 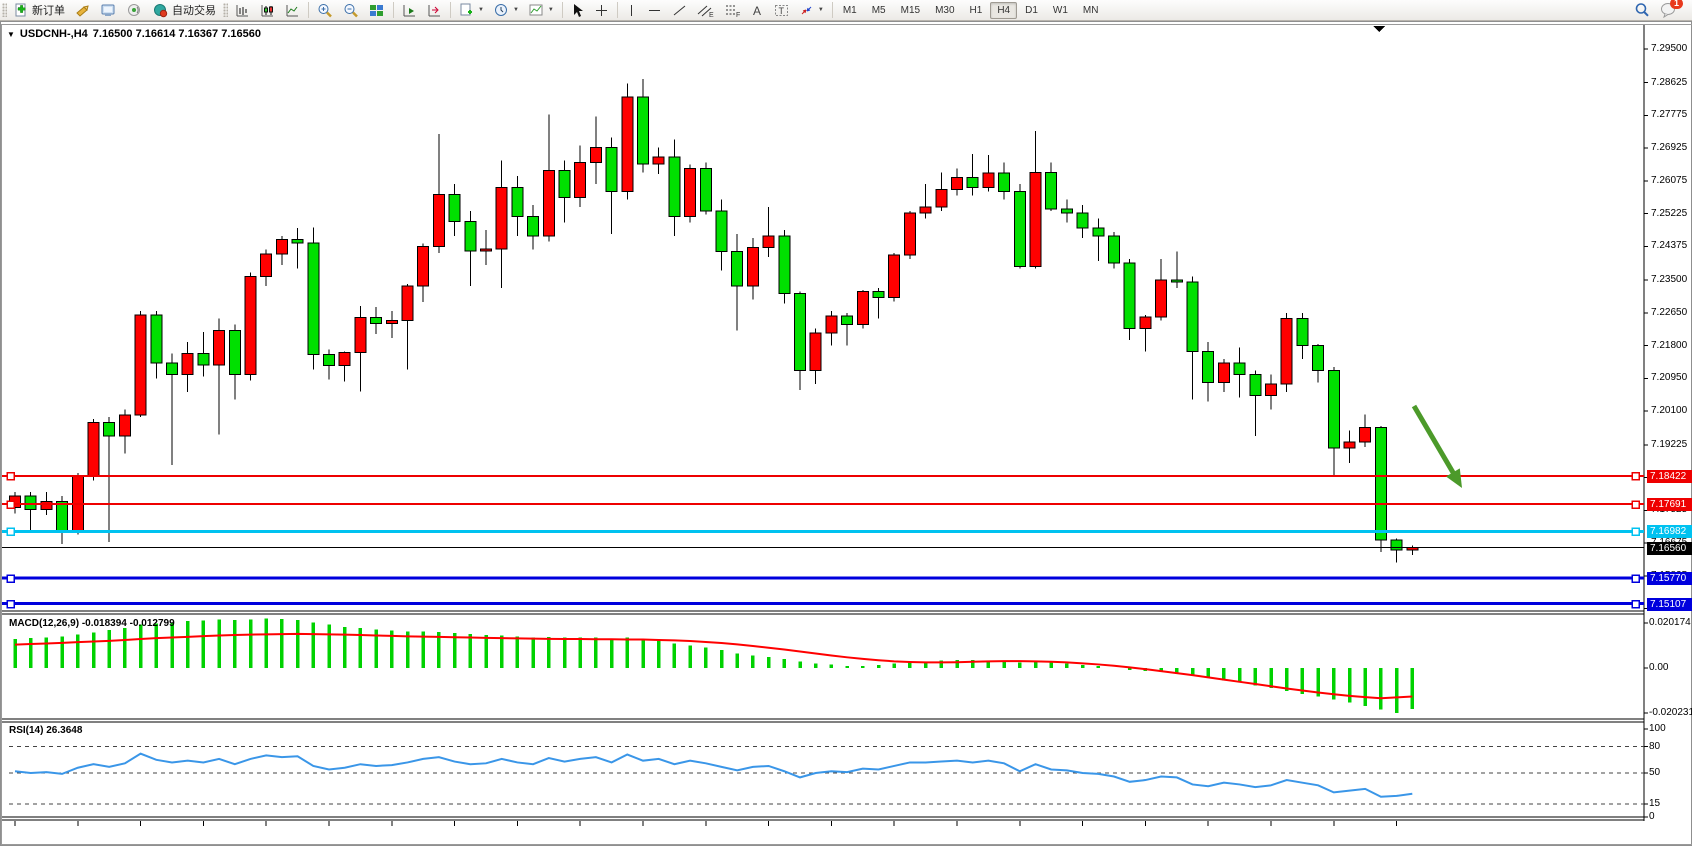 I want to click on trendline-tool-button, so click(x=679, y=10).